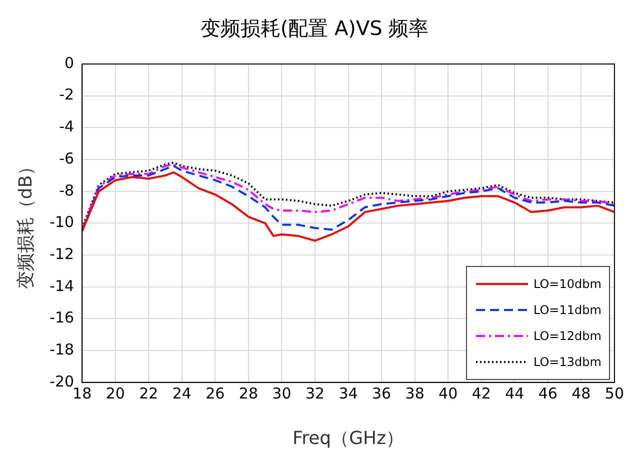  I want to click on legend-label: LO=10dbm, so click(567, 284).